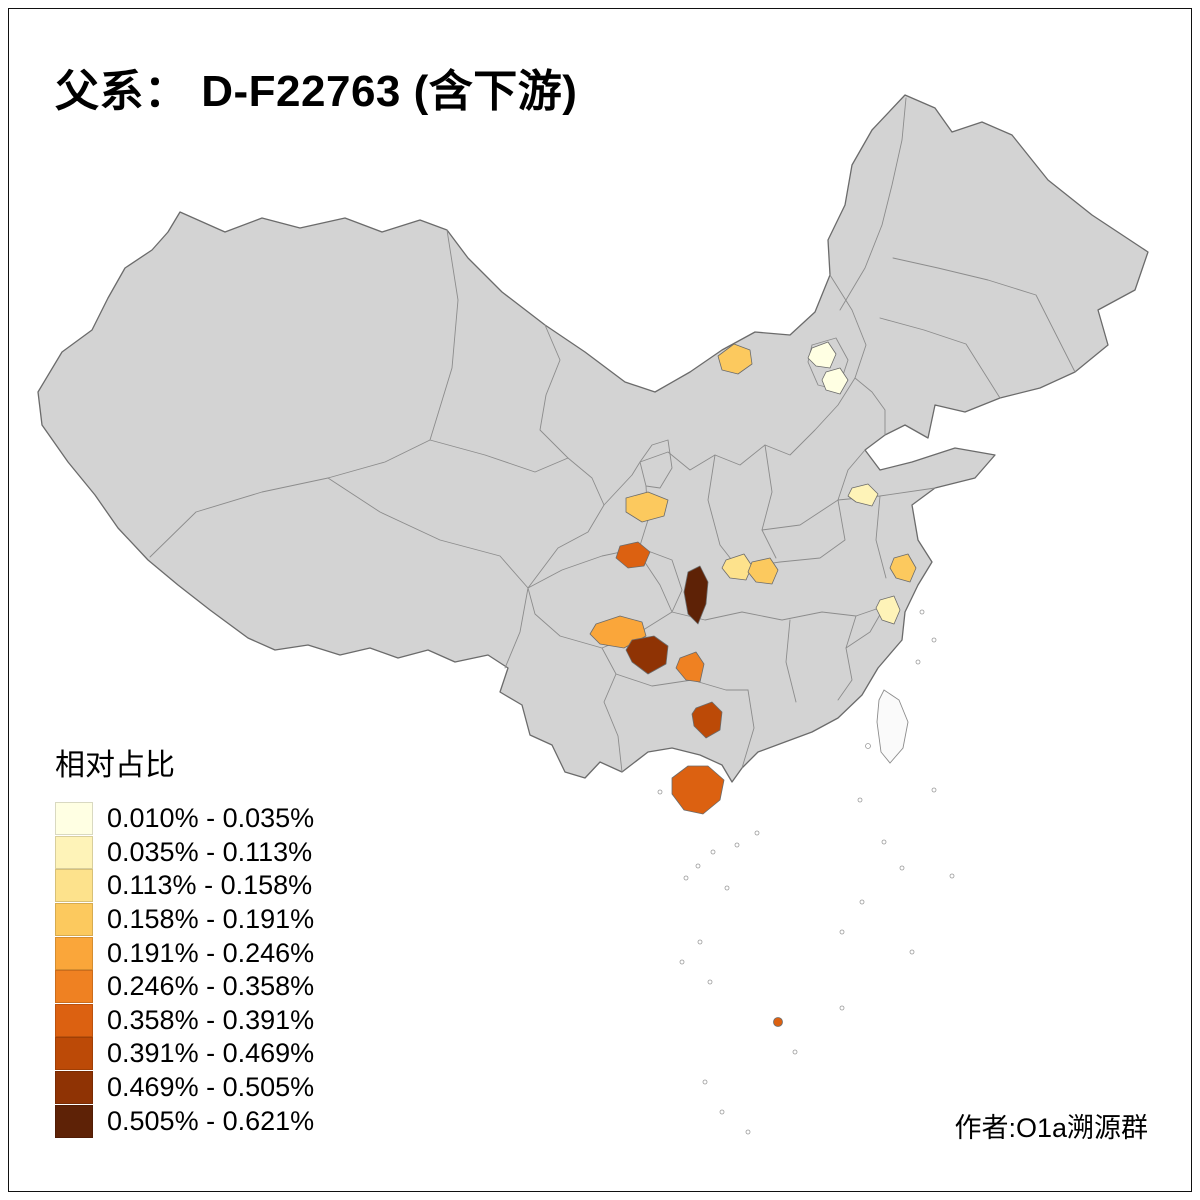 The image size is (1200, 1200). I want to click on highlighted-region-dark-vertical, so click(696, 595).